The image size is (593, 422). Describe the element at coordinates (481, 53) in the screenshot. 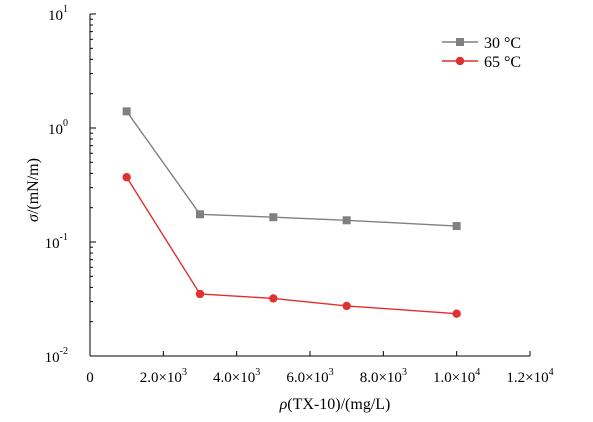

I see `chart-legend: 30 °C 65 °C` at that location.